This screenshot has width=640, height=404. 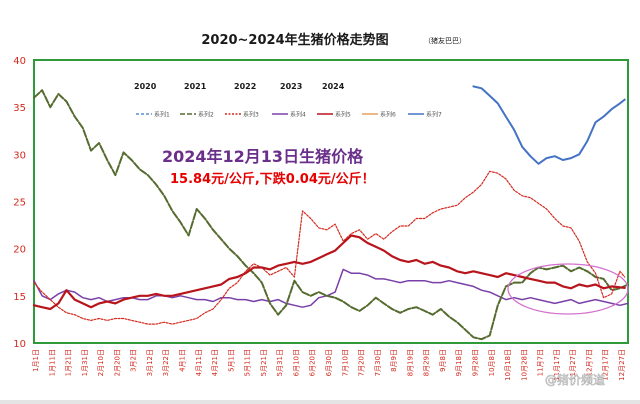 What do you see at coordinates (606, 365) in the screenshot?
I see `x-tick-label: 12月17日` at bounding box center [606, 365].